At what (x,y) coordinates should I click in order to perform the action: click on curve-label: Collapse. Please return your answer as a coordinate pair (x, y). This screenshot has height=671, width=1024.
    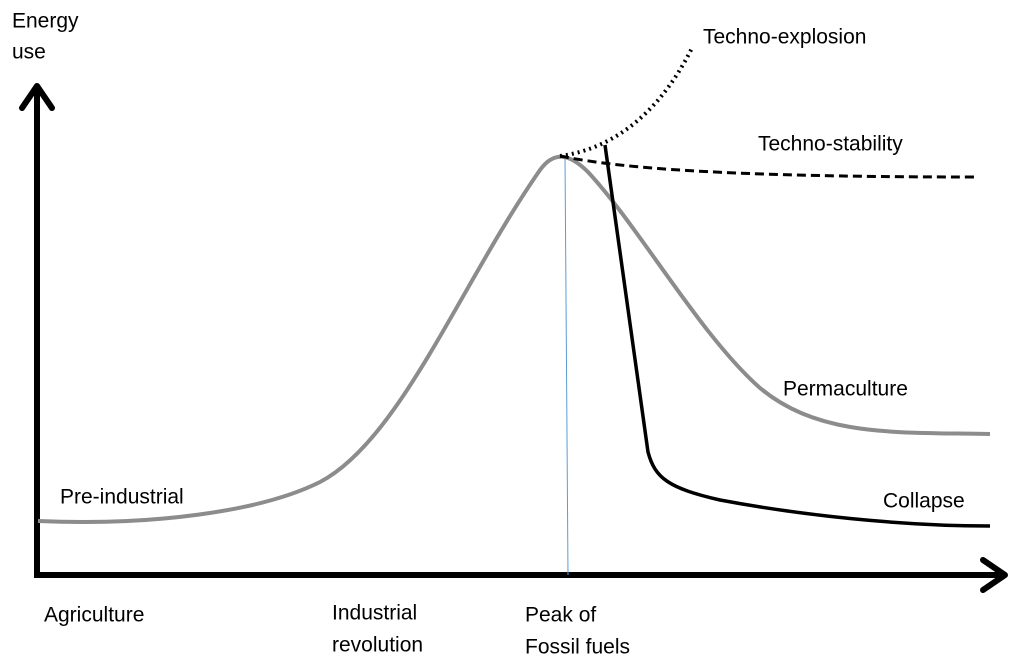
    Looking at the image, I should click on (924, 501).